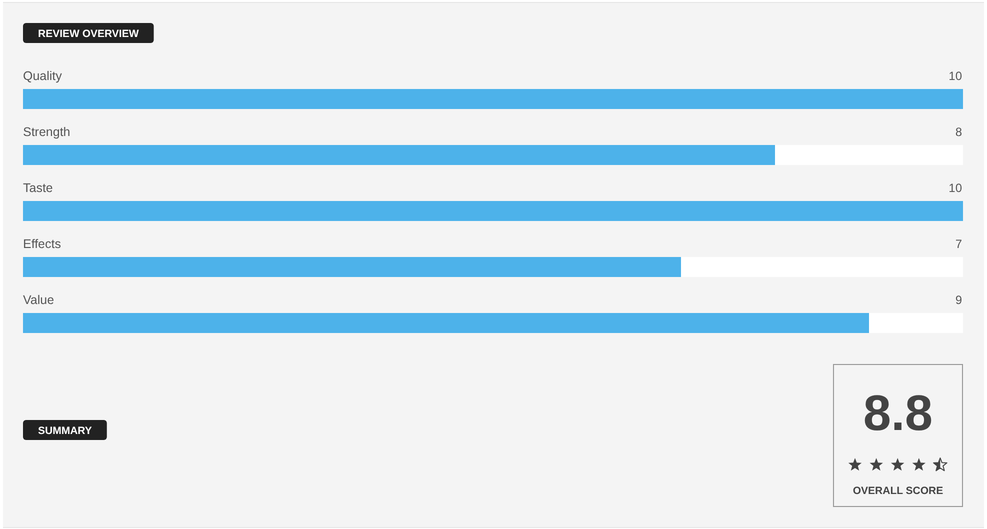  I want to click on data-label: 8, so click(958, 132).